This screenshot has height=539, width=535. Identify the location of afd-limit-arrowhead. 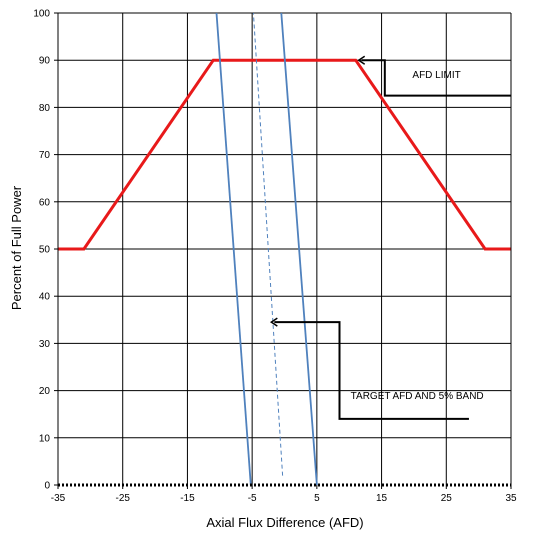
(361, 60).